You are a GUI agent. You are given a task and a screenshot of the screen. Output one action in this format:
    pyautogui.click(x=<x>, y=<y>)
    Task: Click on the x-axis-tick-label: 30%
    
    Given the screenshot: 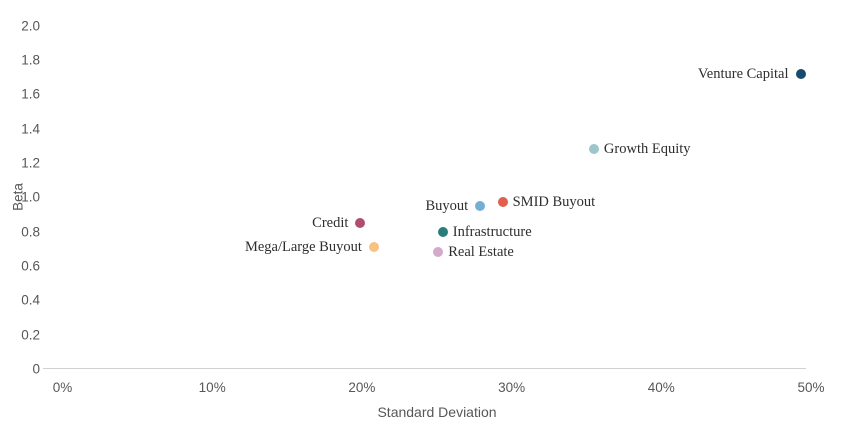 What is the action you would take?
    pyautogui.click(x=512, y=387)
    